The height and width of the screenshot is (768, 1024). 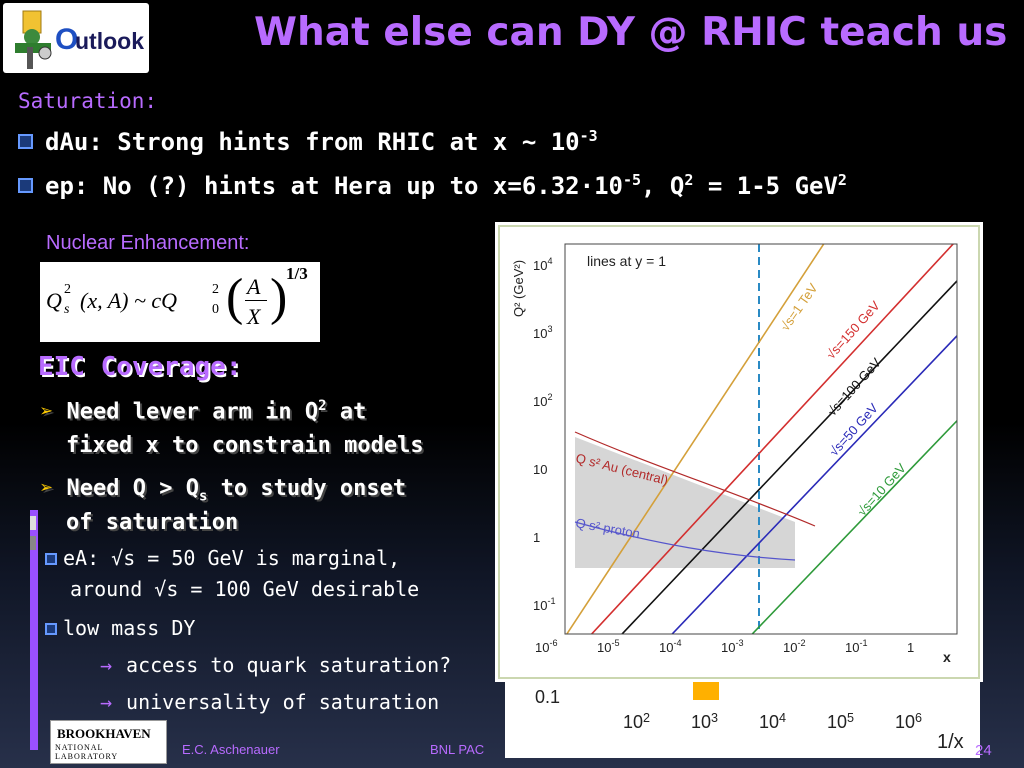 I want to click on eic-coverage-title: EIC Coverage:, so click(x=140, y=367).